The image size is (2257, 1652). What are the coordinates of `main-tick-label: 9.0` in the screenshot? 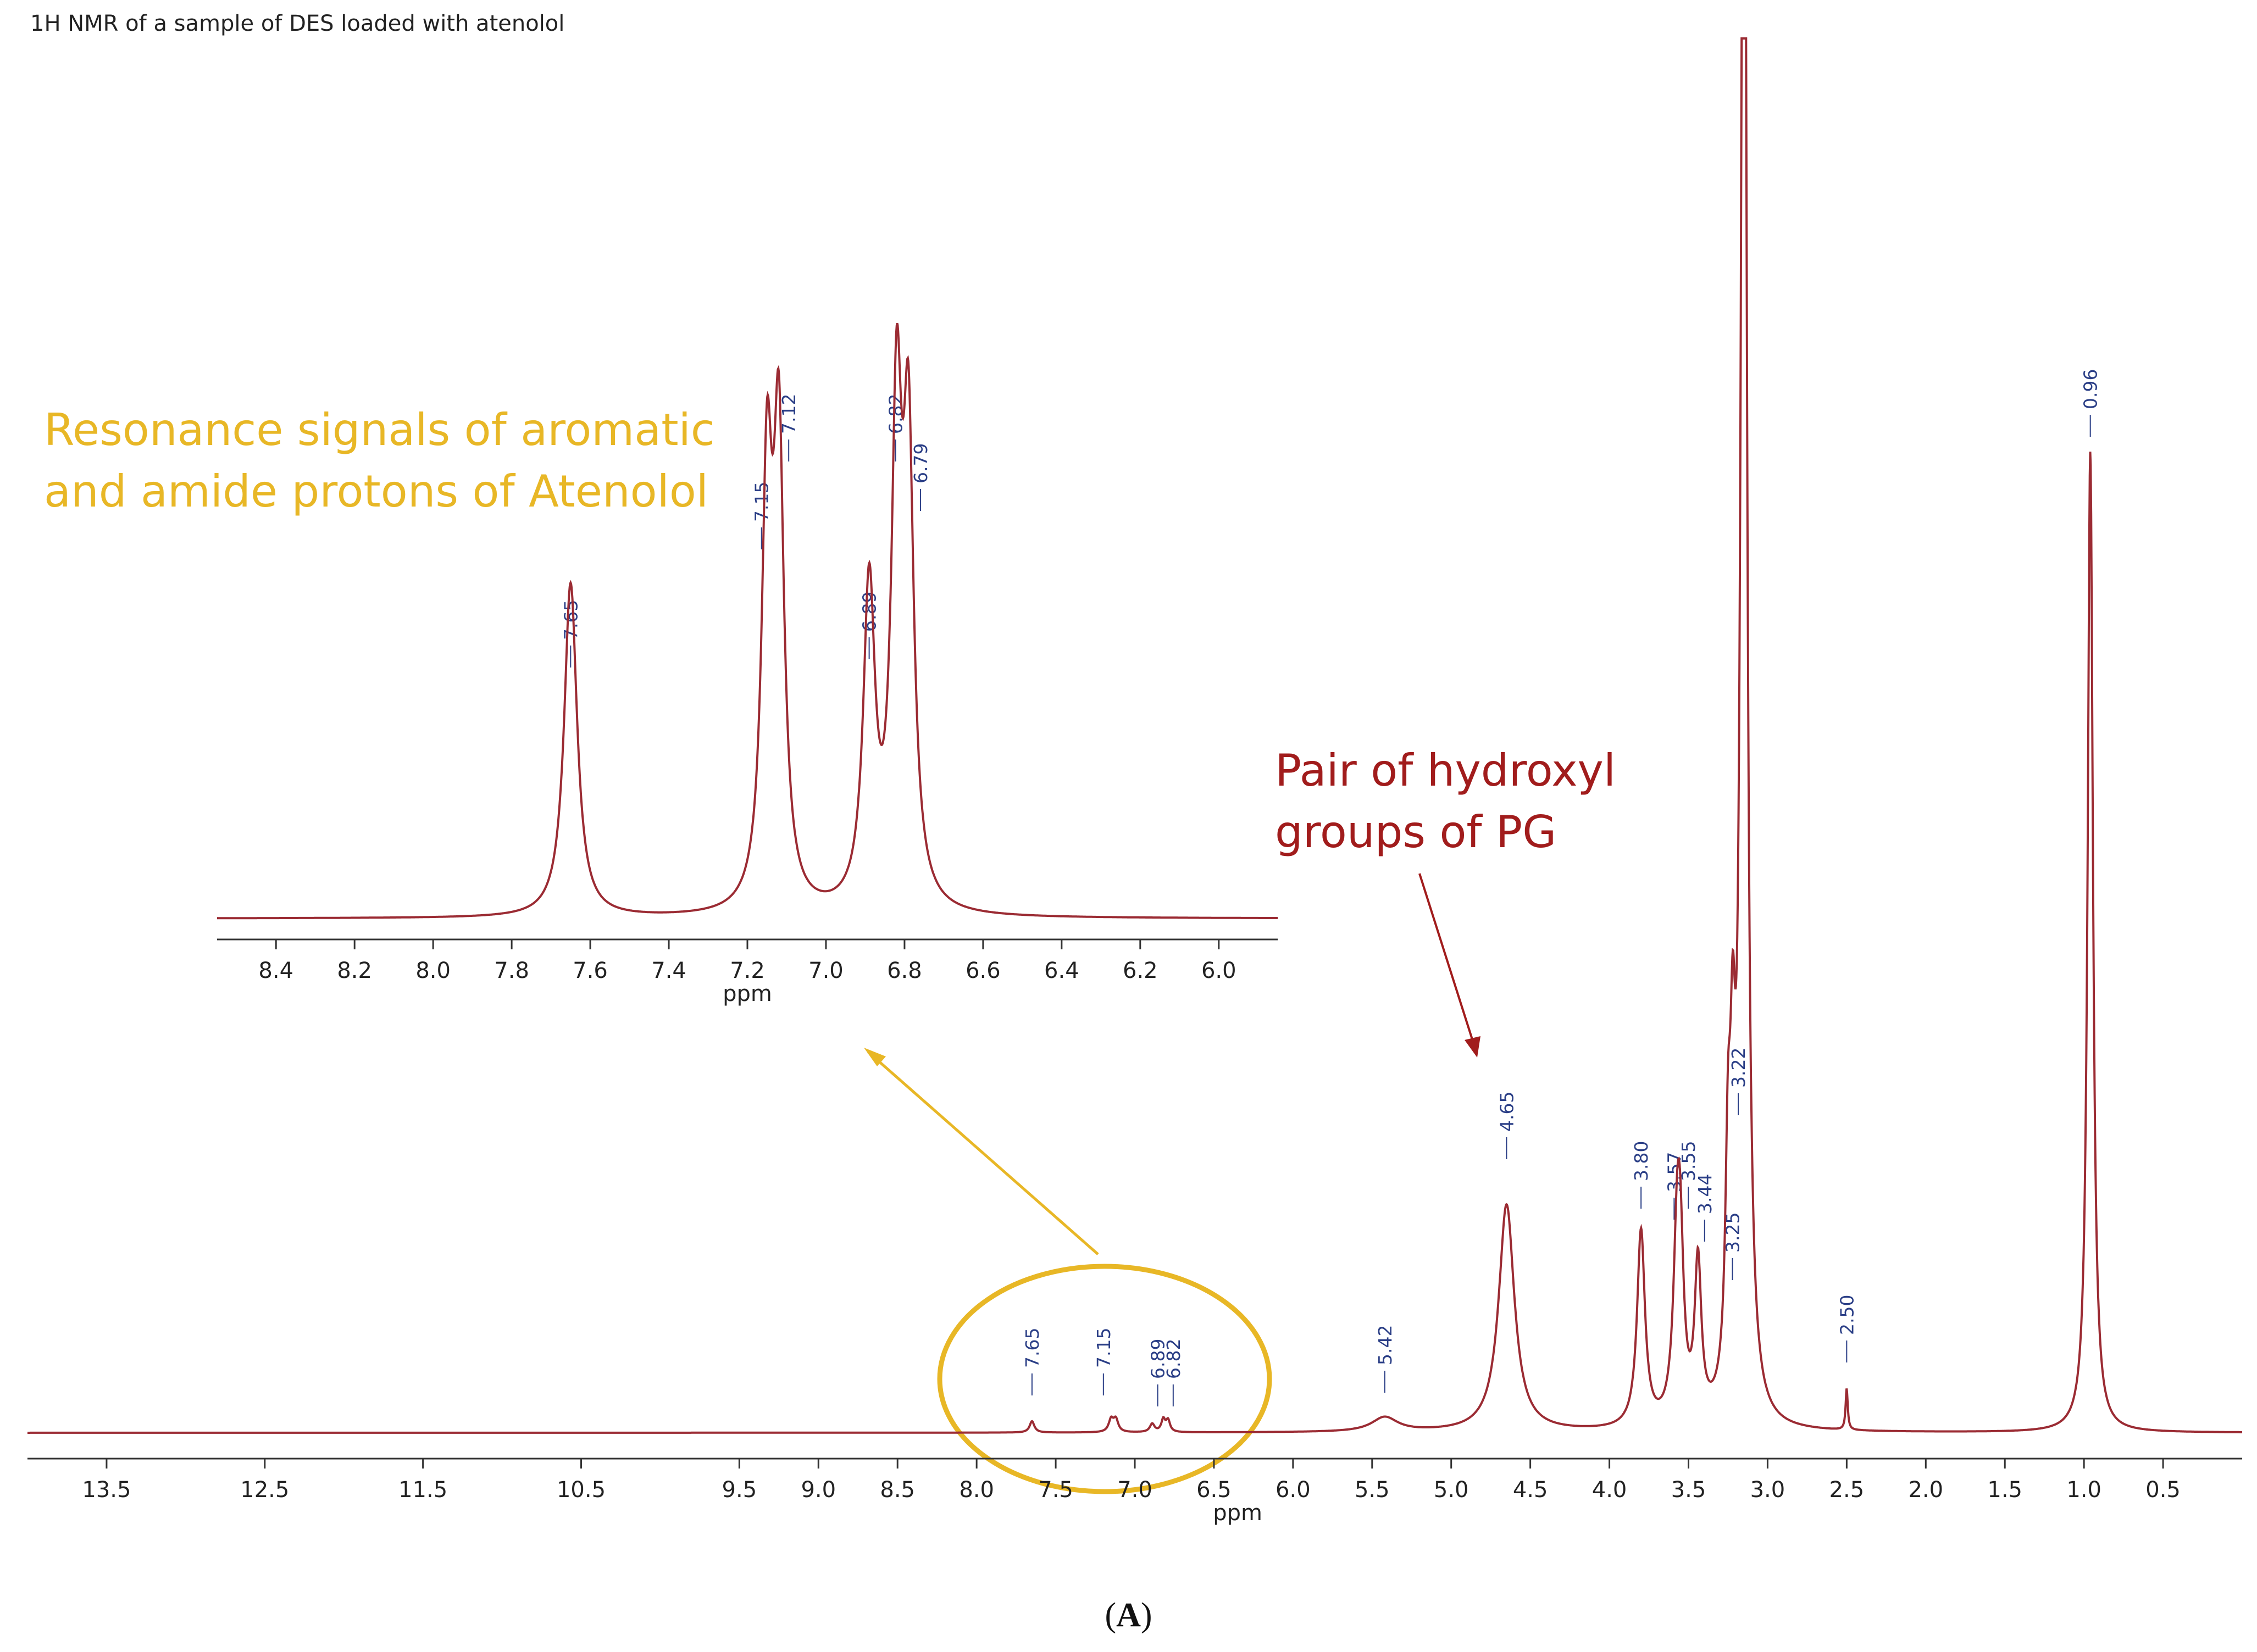 It's located at (819, 1490).